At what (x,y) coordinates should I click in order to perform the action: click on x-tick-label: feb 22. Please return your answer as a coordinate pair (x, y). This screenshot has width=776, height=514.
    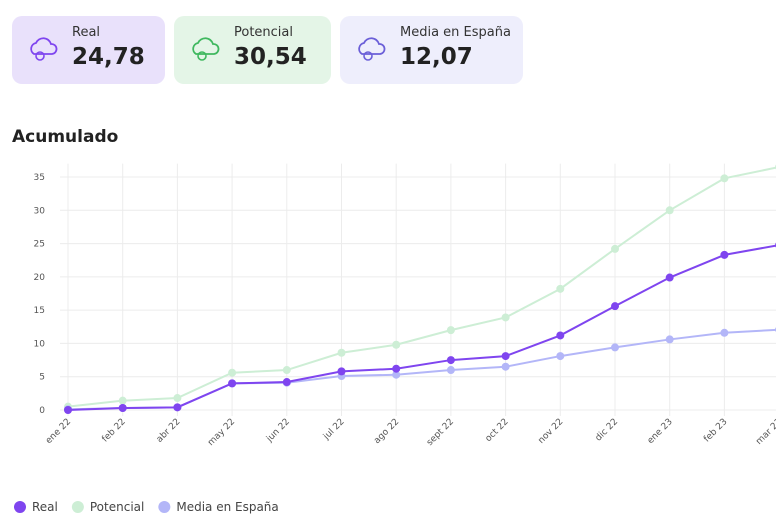
    Looking at the image, I should click on (113, 430).